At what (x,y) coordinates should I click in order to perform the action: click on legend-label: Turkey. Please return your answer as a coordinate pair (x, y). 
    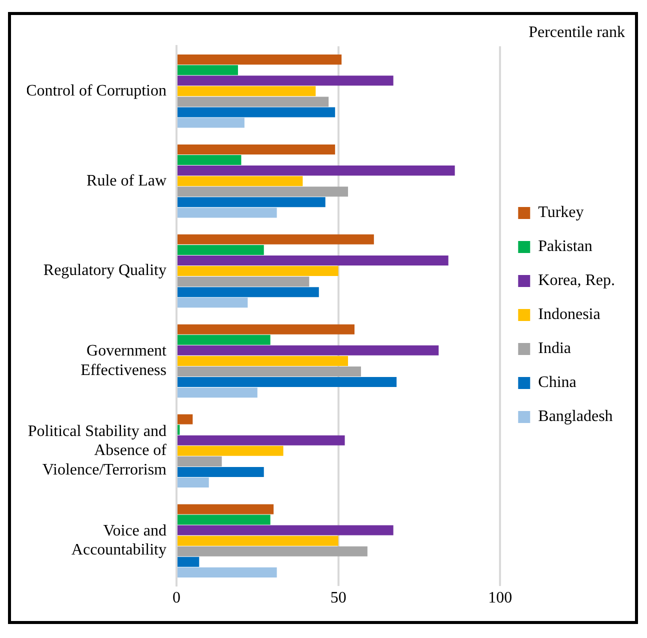
    Looking at the image, I should click on (561, 213).